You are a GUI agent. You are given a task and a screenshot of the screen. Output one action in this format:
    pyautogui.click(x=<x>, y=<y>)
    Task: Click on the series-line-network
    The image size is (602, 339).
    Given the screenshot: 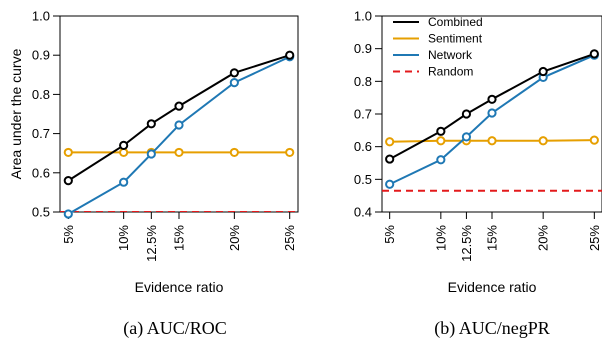 What is the action you would take?
    pyautogui.click(x=492, y=120)
    